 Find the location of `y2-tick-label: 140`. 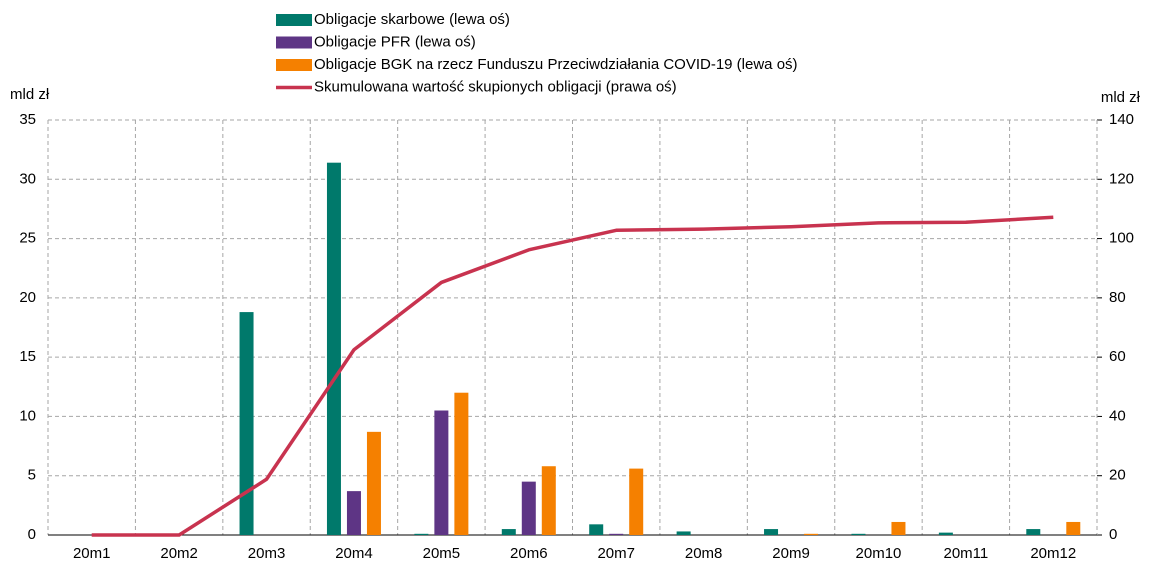

y2-tick-label: 140 is located at coordinates (1121, 119).